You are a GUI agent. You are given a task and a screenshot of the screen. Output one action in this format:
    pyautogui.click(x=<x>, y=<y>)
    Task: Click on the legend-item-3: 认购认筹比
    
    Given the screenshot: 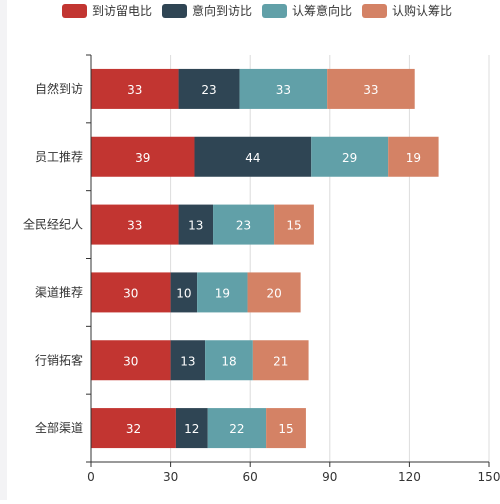 What is the action you would take?
    pyautogui.click(x=407, y=10)
    